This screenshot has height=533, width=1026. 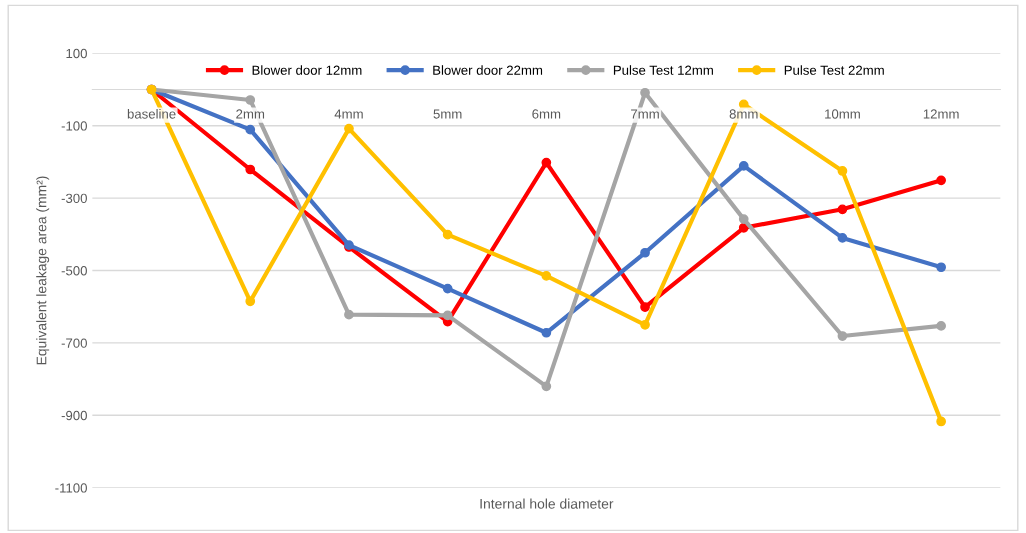 What do you see at coordinates (488, 70) in the screenshot?
I see `legend-label: Blower door 22mm` at bounding box center [488, 70].